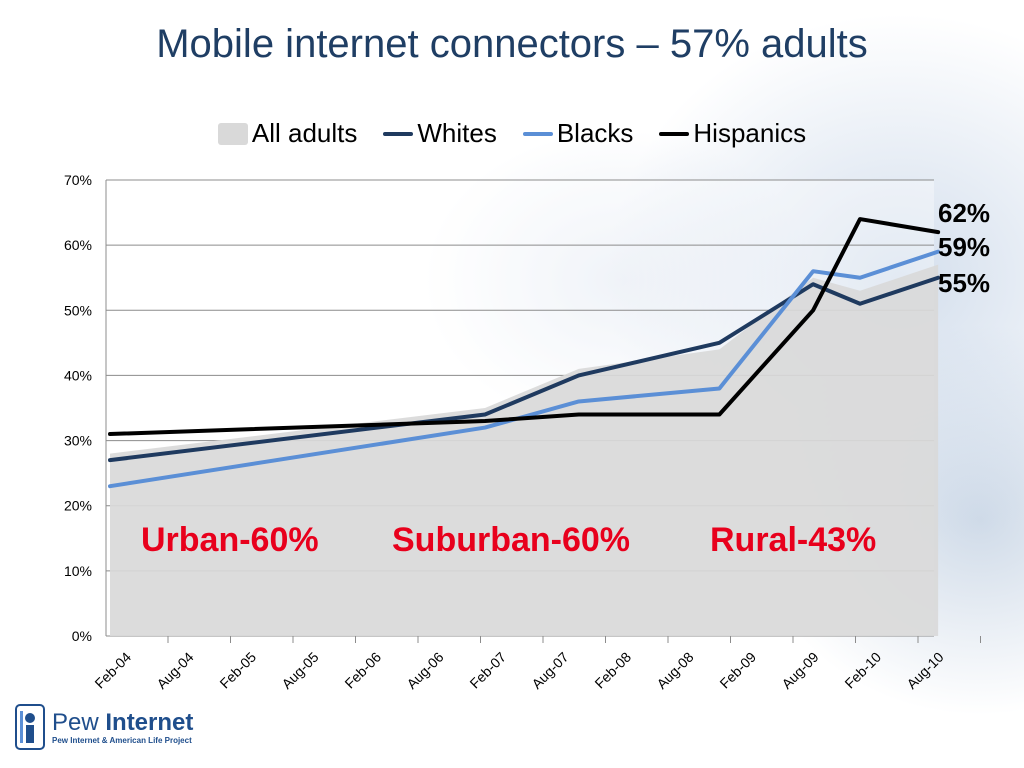 The width and height of the screenshot is (1024, 768). What do you see at coordinates (964, 247) in the screenshot?
I see `end-value-label: 59%` at bounding box center [964, 247].